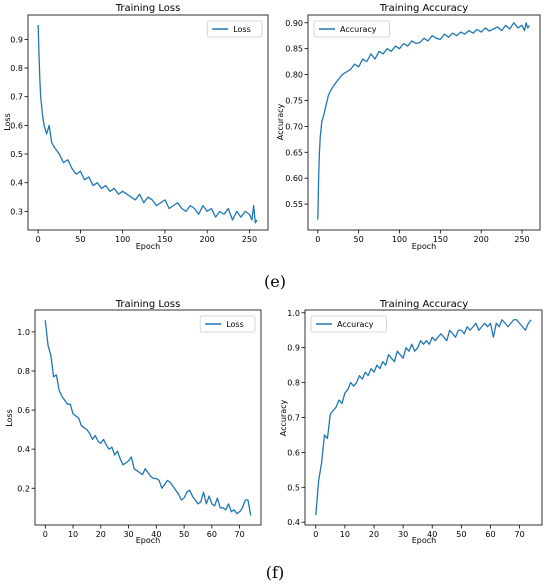 This screenshot has width=550, height=585. Describe the element at coordinates (294, 100) in the screenshot. I see `y-tick-label: 0.75` at that location.